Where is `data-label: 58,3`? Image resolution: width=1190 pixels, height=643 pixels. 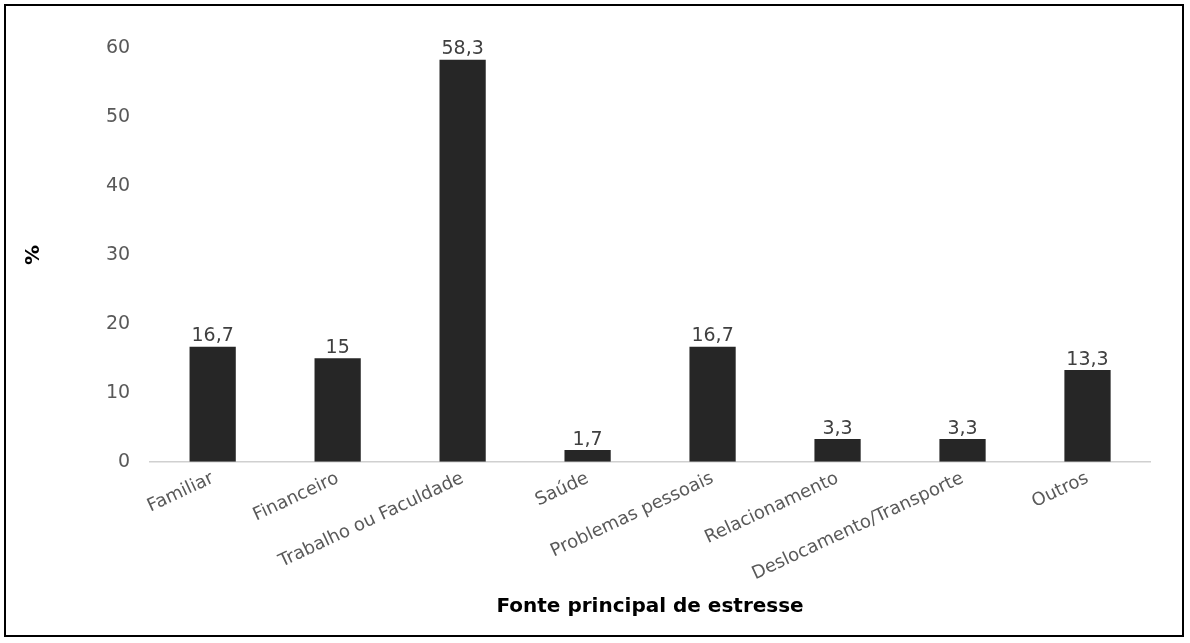
data-label: 58,3 is located at coordinates (462, 47).